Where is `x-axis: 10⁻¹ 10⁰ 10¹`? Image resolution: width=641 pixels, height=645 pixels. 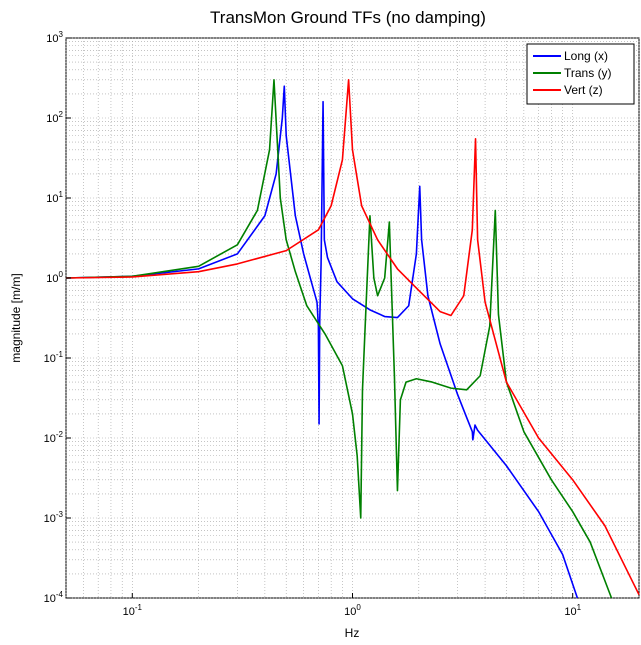
x-axis: 10⁻¹ 10⁰ 10¹ is located at coordinates (352, 605).